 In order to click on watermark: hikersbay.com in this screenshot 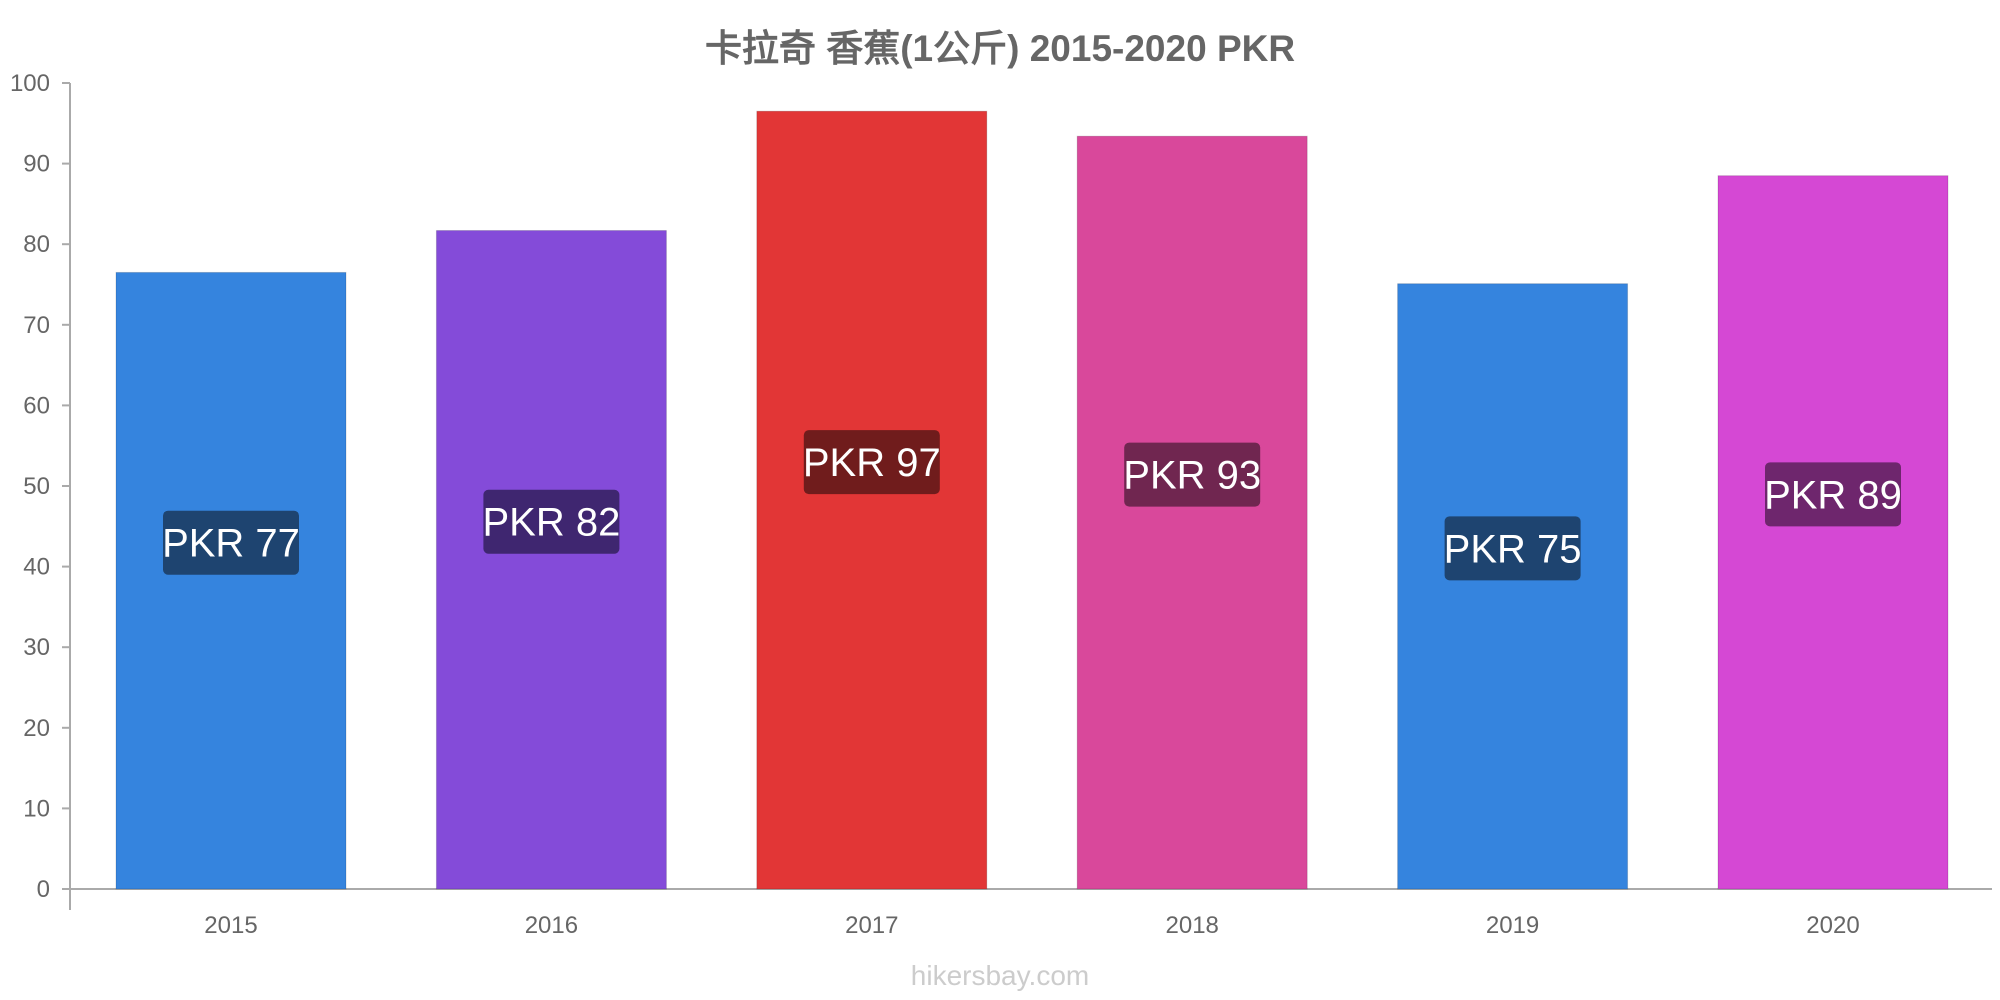, I will do `click(1000, 975)`.